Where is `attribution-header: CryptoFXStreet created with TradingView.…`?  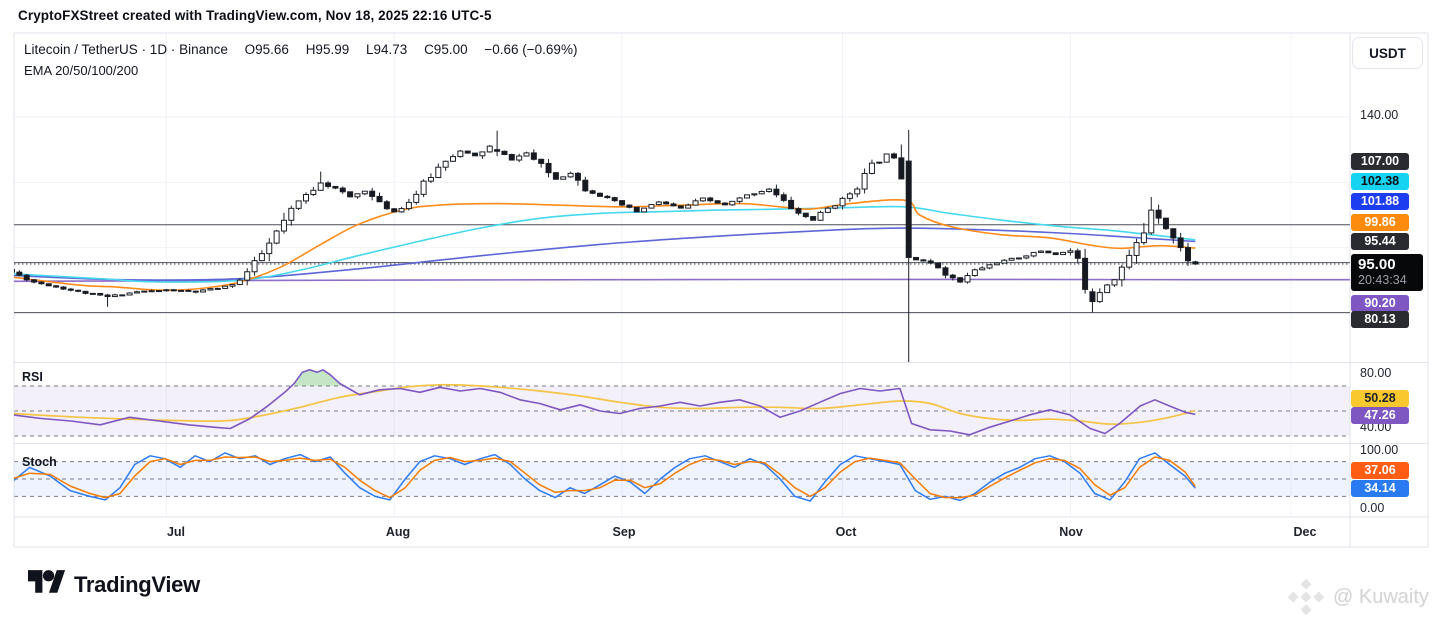 attribution-header: CryptoFXStreet created with TradingView.… is located at coordinates (255, 15).